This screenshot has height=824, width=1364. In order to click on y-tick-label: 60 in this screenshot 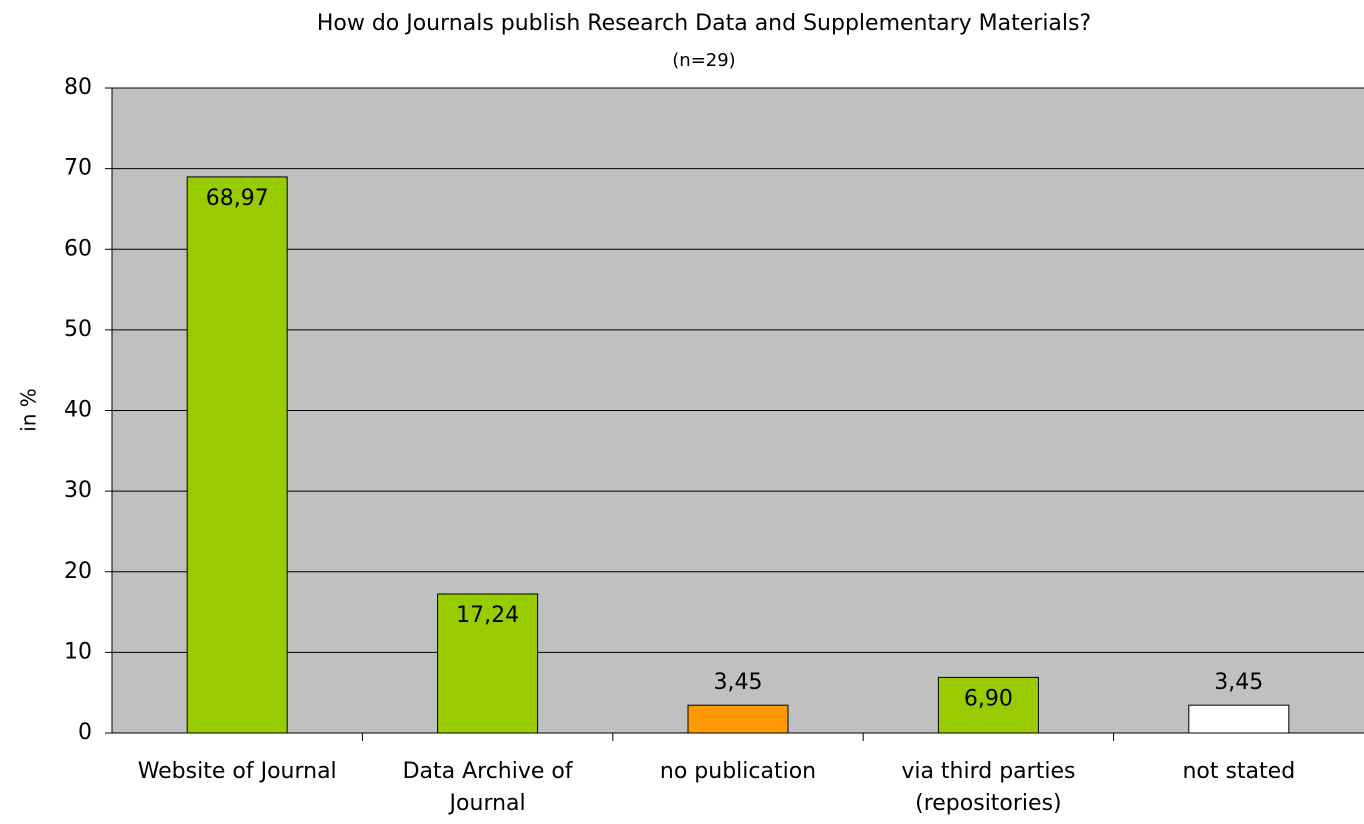, I will do `click(78, 248)`.